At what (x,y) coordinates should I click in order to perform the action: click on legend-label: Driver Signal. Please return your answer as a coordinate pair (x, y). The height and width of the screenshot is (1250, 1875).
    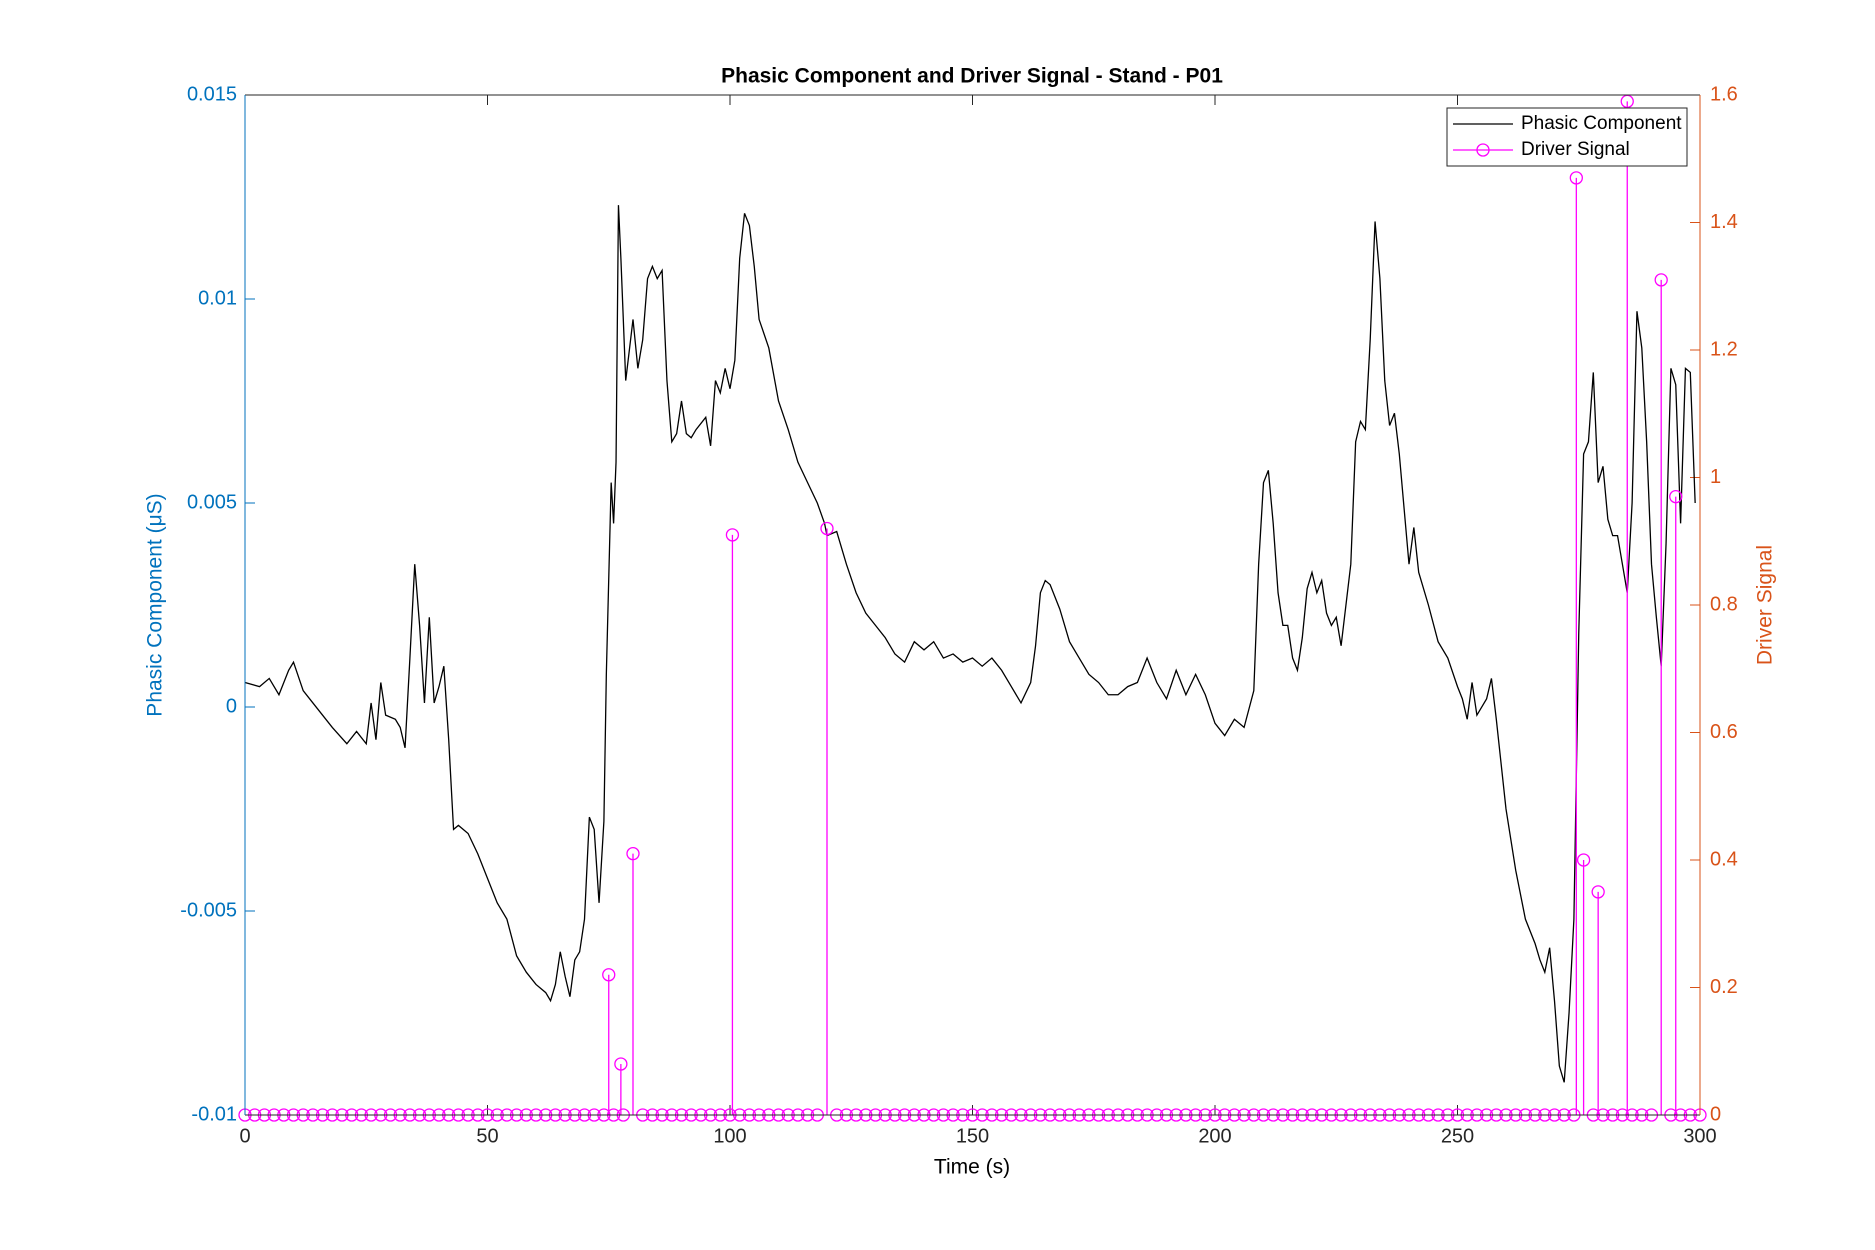
    Looking at the image, I should click on (1575, 149).